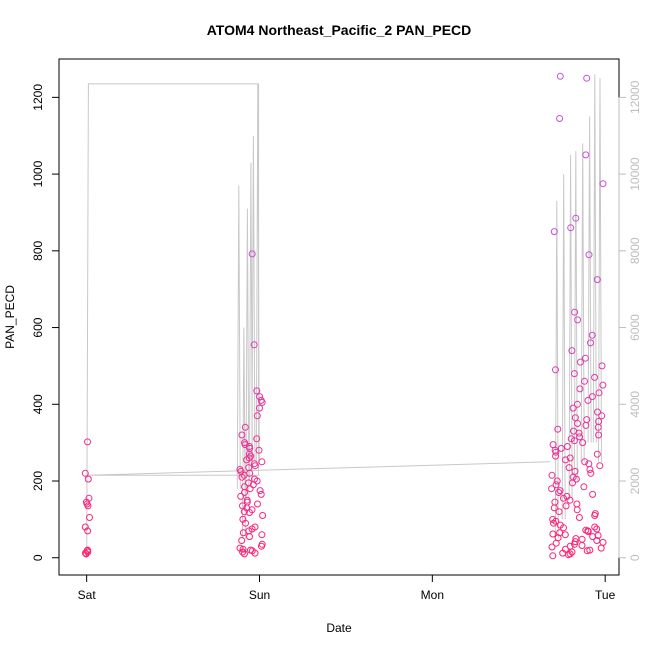 This screenshot has width=650, height=650. What do you see at coordinates (10, 317) in the screenshot?
I see `y-axis-label: PAN_PECD` at bounding box center [10, 317].